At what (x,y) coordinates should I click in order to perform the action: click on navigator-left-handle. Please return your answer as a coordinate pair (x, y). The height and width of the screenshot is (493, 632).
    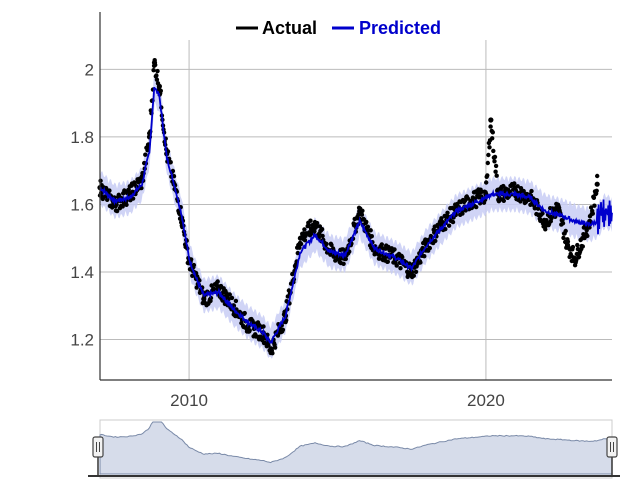
    Looking at the image, I should click on (98, 447).